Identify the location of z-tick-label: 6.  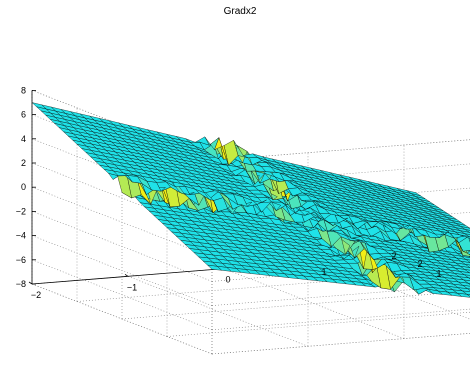
(23, 115).